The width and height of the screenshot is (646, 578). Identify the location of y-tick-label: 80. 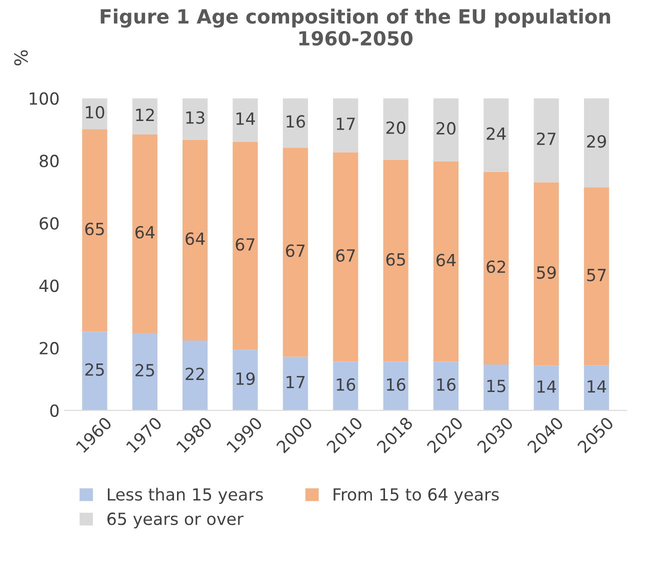
(49, 161).